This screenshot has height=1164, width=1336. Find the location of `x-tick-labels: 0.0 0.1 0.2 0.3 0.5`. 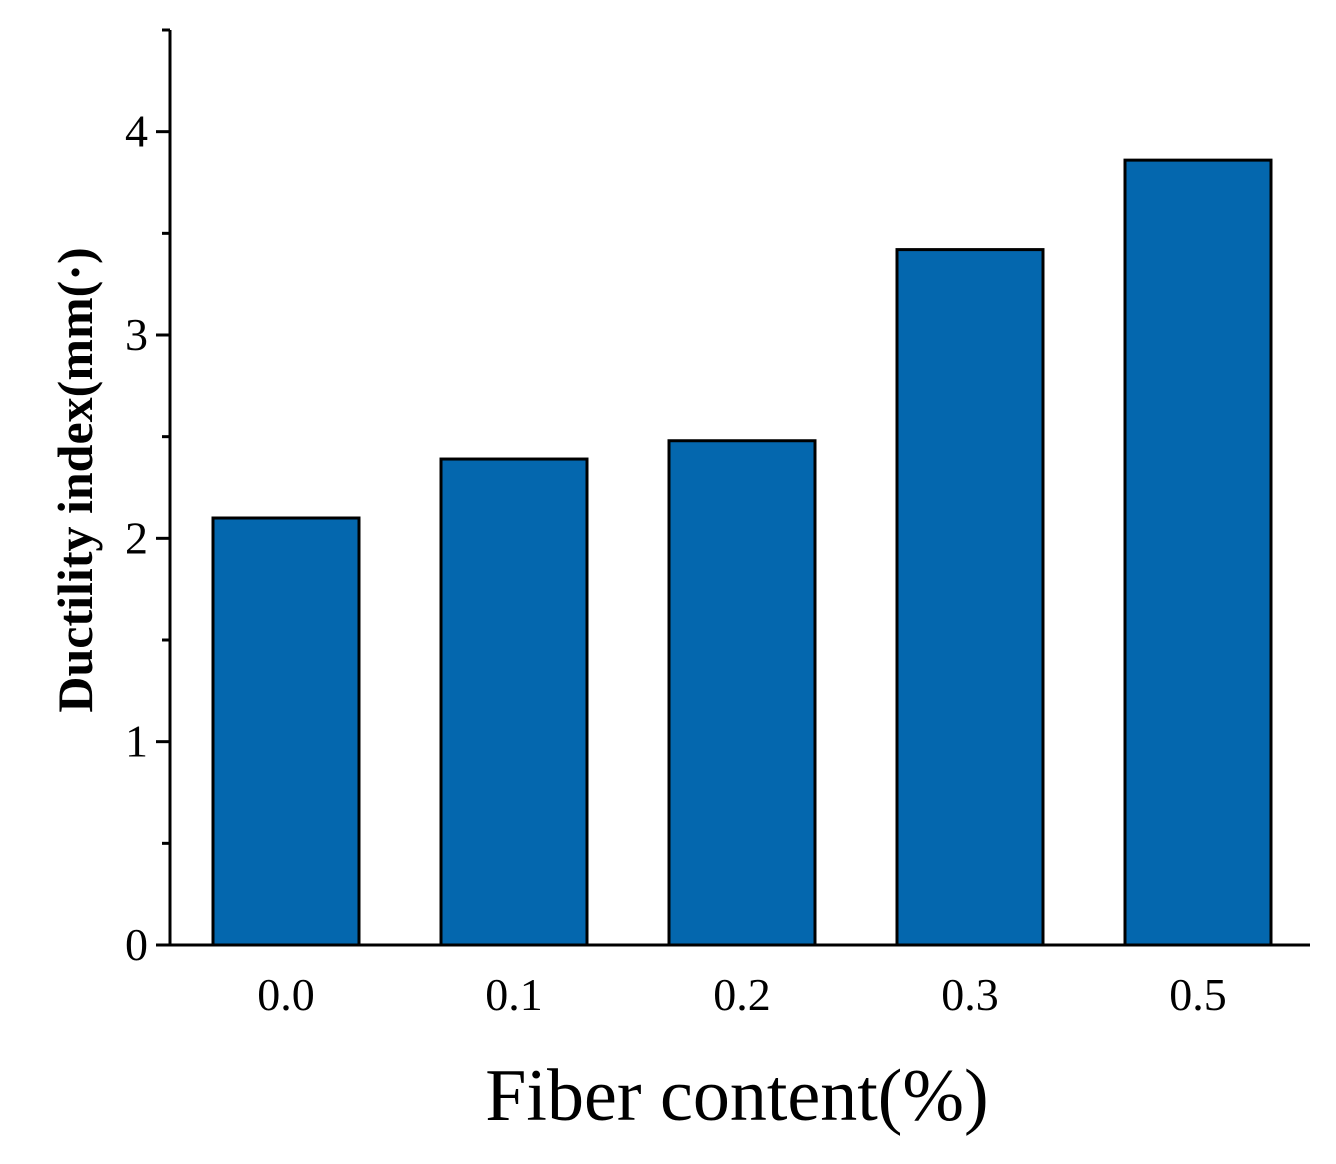

x-tick-labels: 0.0 0.1 0.2 0.3 0.5 is located at coordinates (742, 994).